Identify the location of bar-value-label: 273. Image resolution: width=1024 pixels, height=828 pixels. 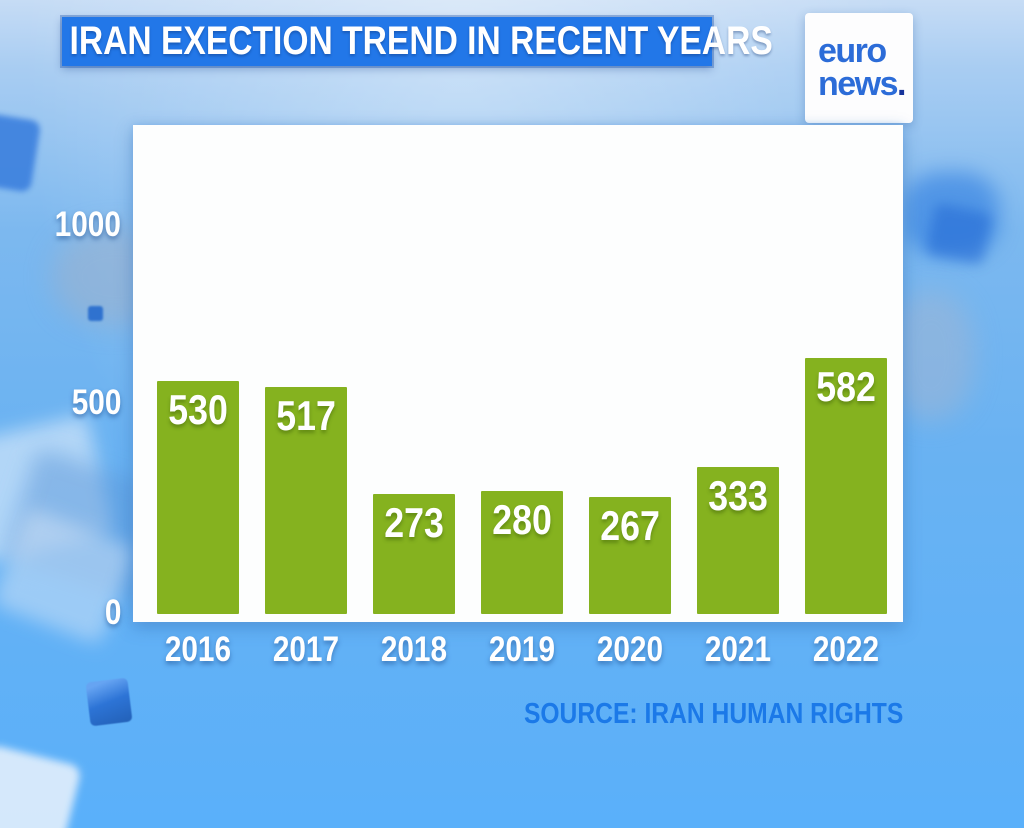
(414, 522).